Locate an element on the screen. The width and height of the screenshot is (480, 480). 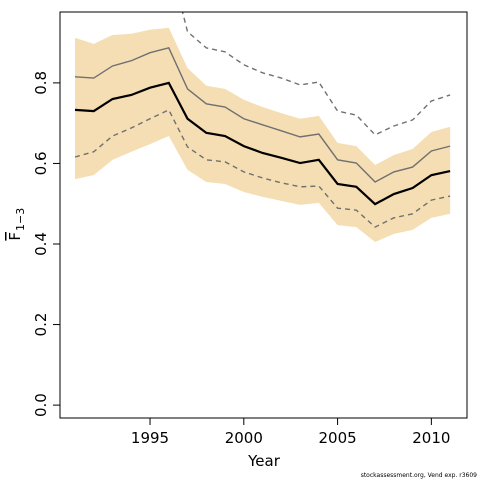
y-tick-label: 0.4 is located at coordinates (41, 244).